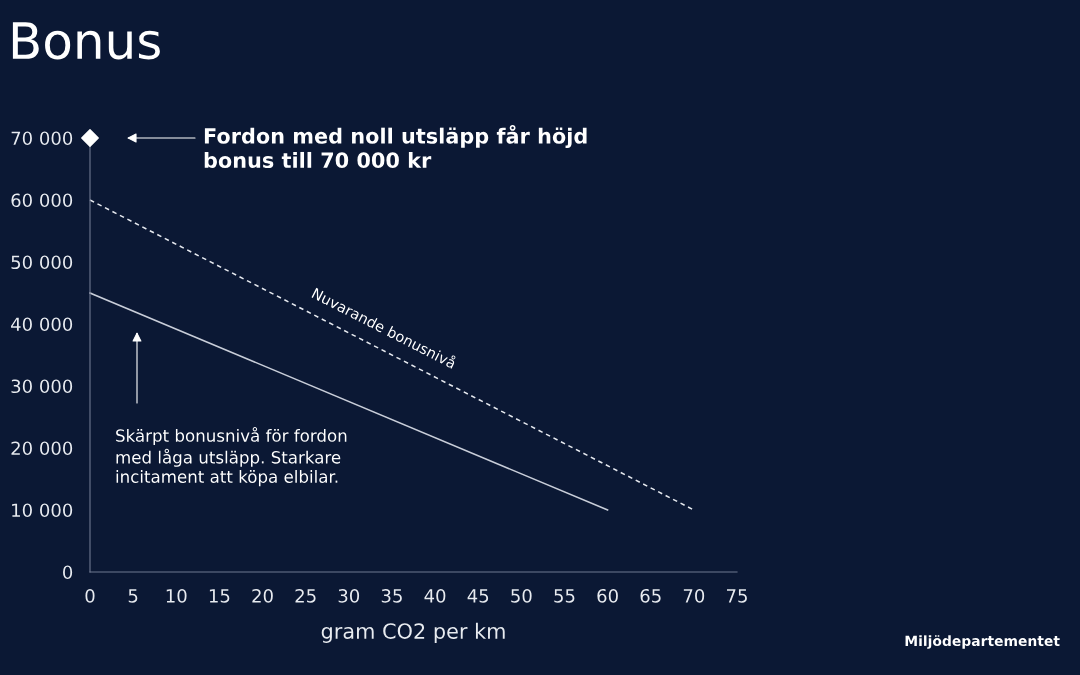 The height and width of the screenshot is (675, 1080). What do you see at coordinates (42, 200) in the screenshot?
I see `y-tick-label: 60 000` at bounding box center [42, 200].